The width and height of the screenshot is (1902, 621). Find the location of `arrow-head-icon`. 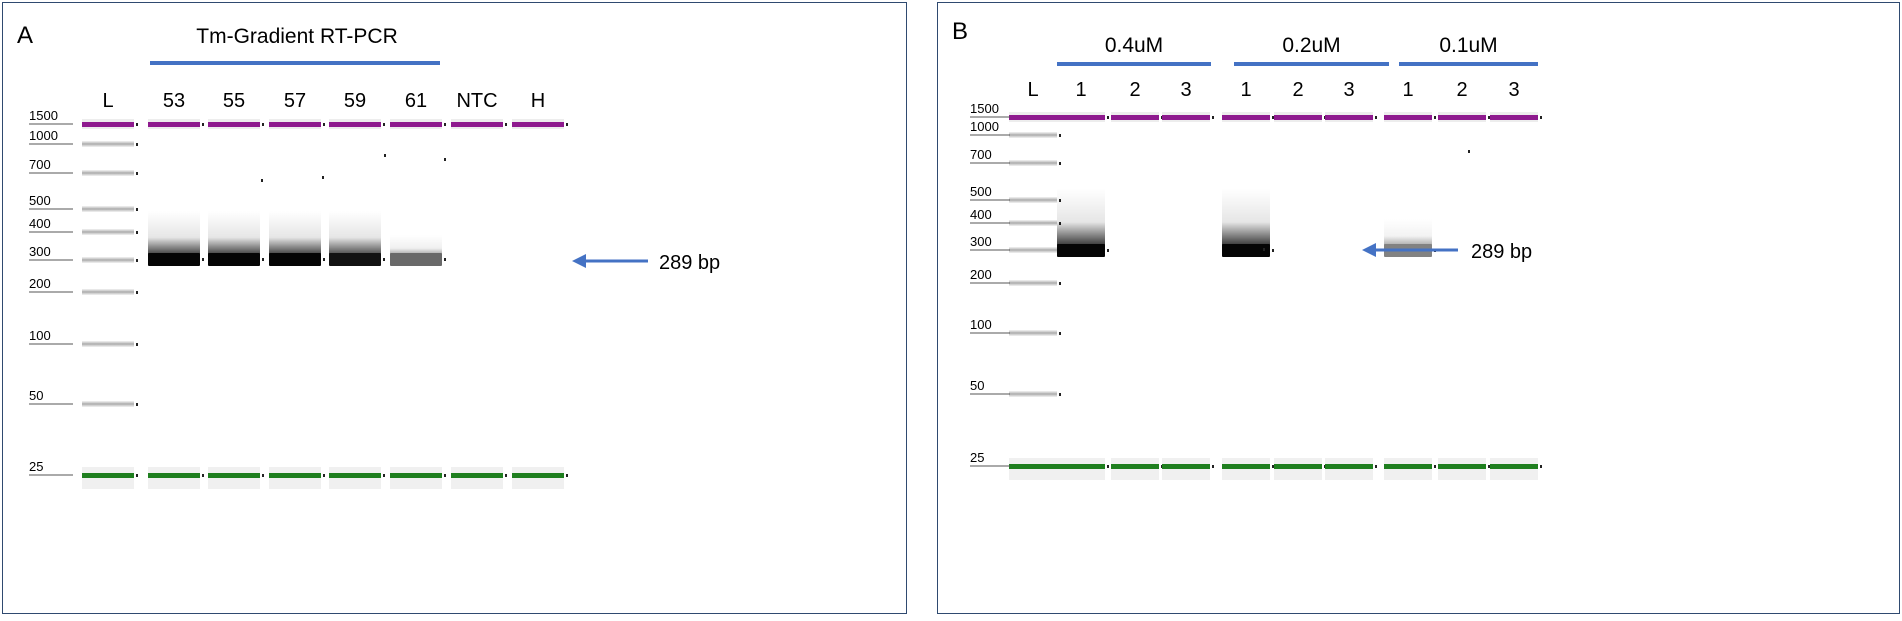

arrow-head-icon is located at coordinates (579, 261).